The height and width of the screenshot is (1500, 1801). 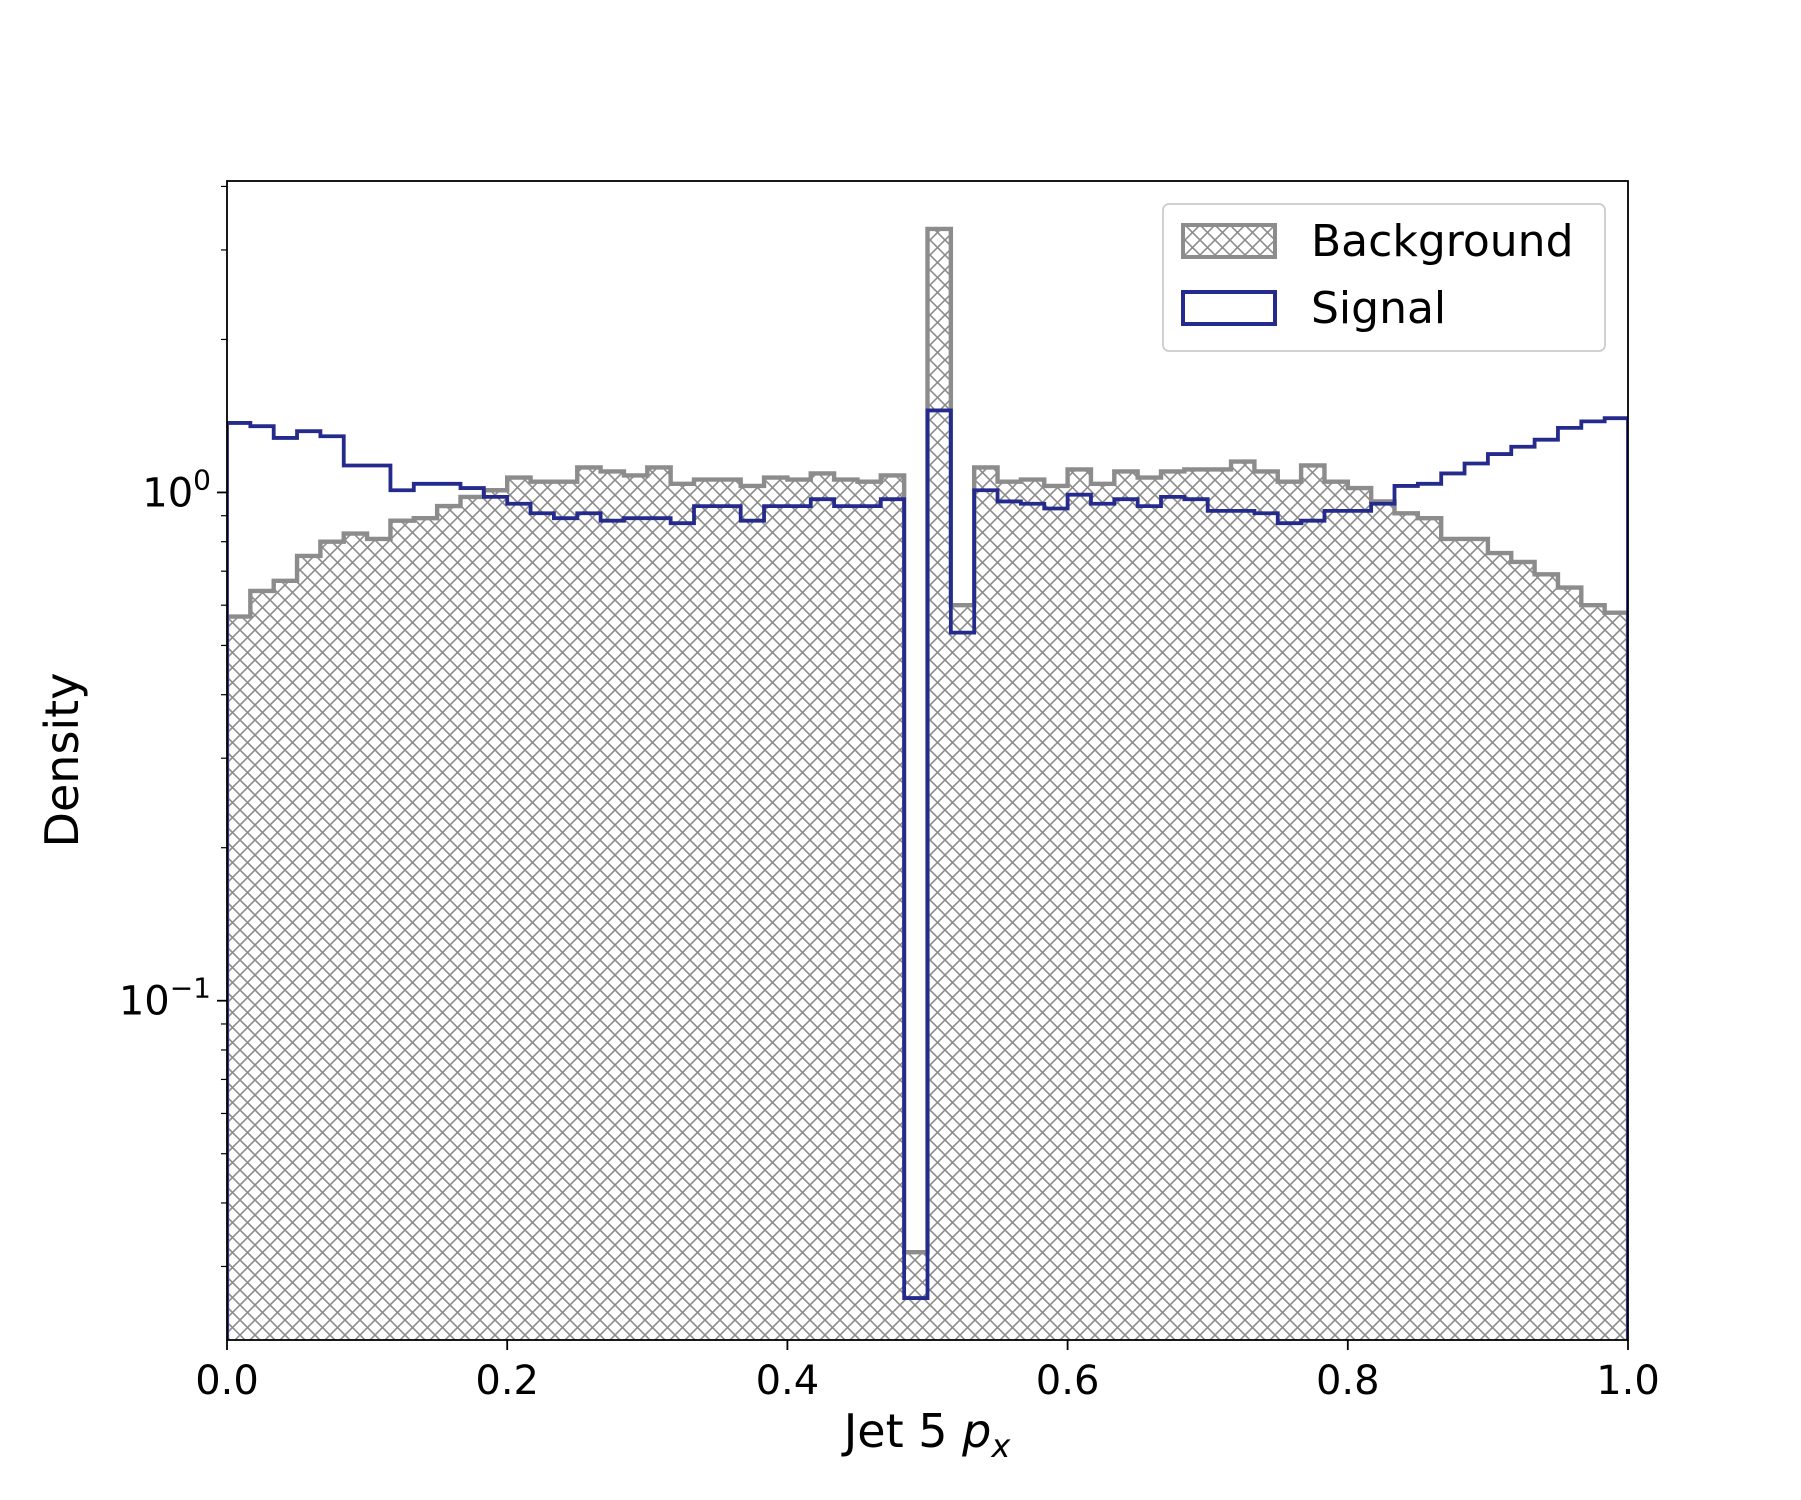 What do you see at coordinates (927, 1372) in the screenshot?
I see `x-axis: 0.0 0.2 0.4 0.6 0.8 1.0` at bounding box center [927, 1372].